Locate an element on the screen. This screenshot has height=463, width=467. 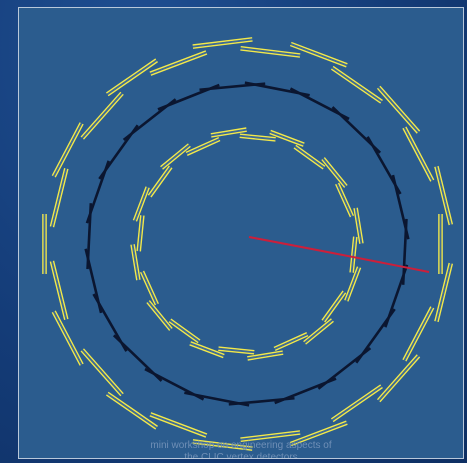
particle-track is located at coordinates (339, 254).